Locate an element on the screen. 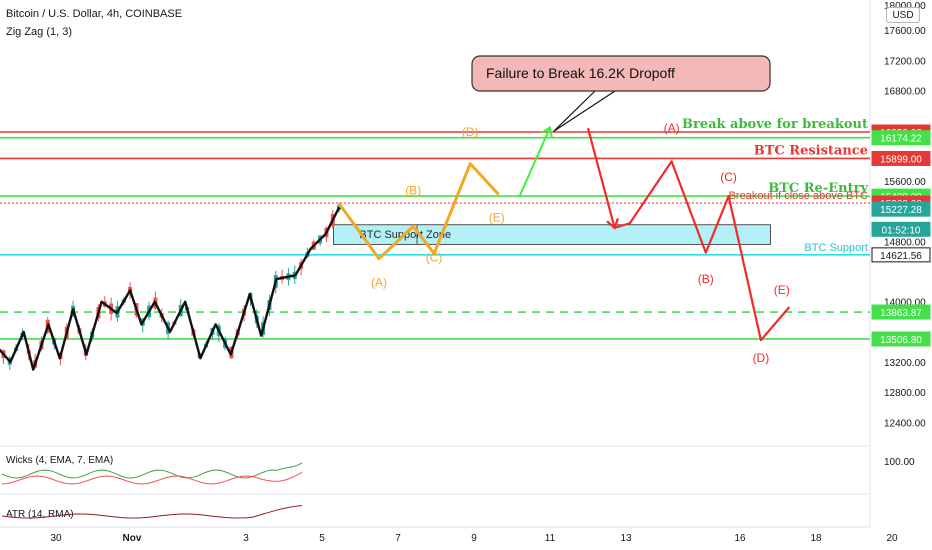 This screenshot has height=550, width=932. orange-wave-label: (B) is located at coordinates (413, 191).